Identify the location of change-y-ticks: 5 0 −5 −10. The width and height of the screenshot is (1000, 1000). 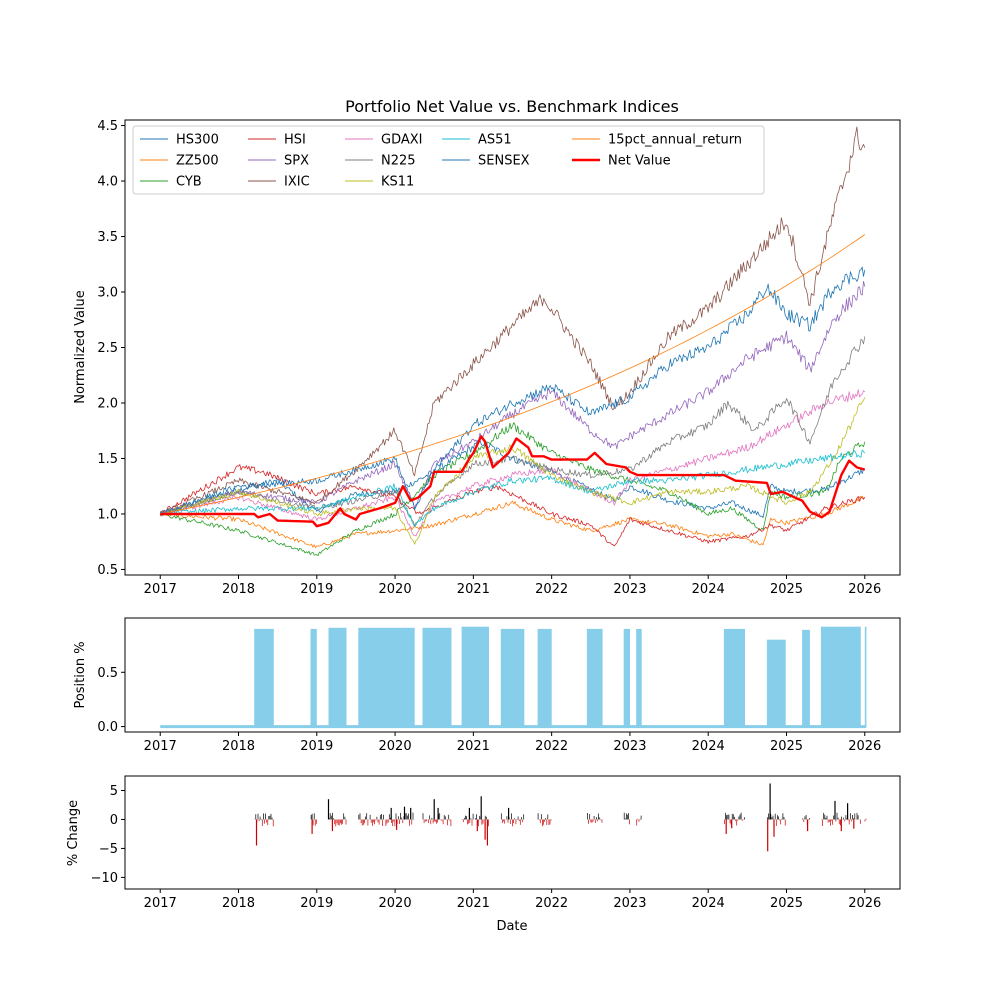
(108, 835).